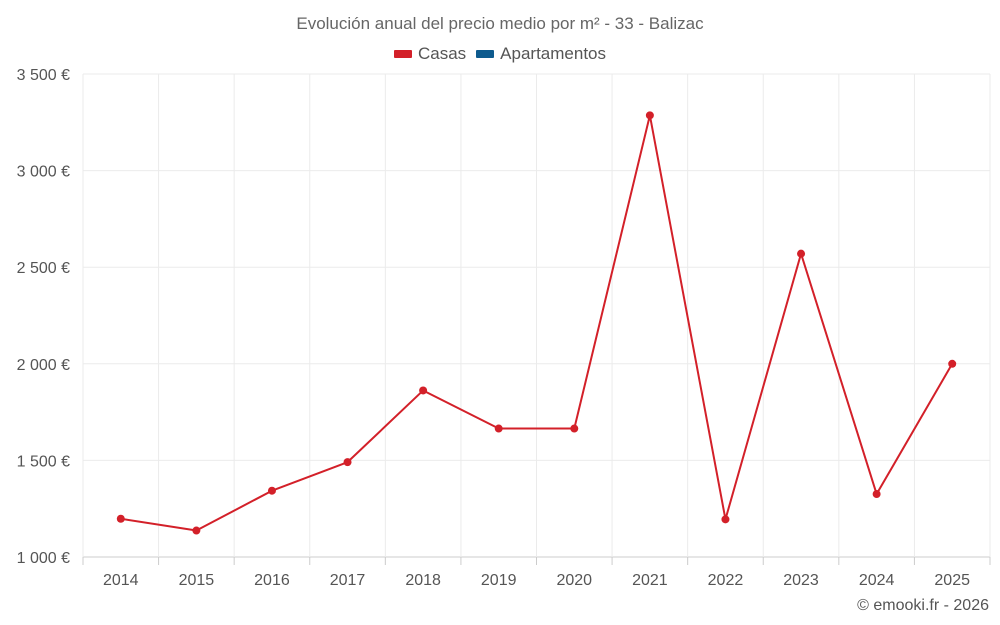  What do you see at coordinates (43, 172) in the screenshot?
I see `y-tick-label: 3 000 €` at bounding box center [43, 172].